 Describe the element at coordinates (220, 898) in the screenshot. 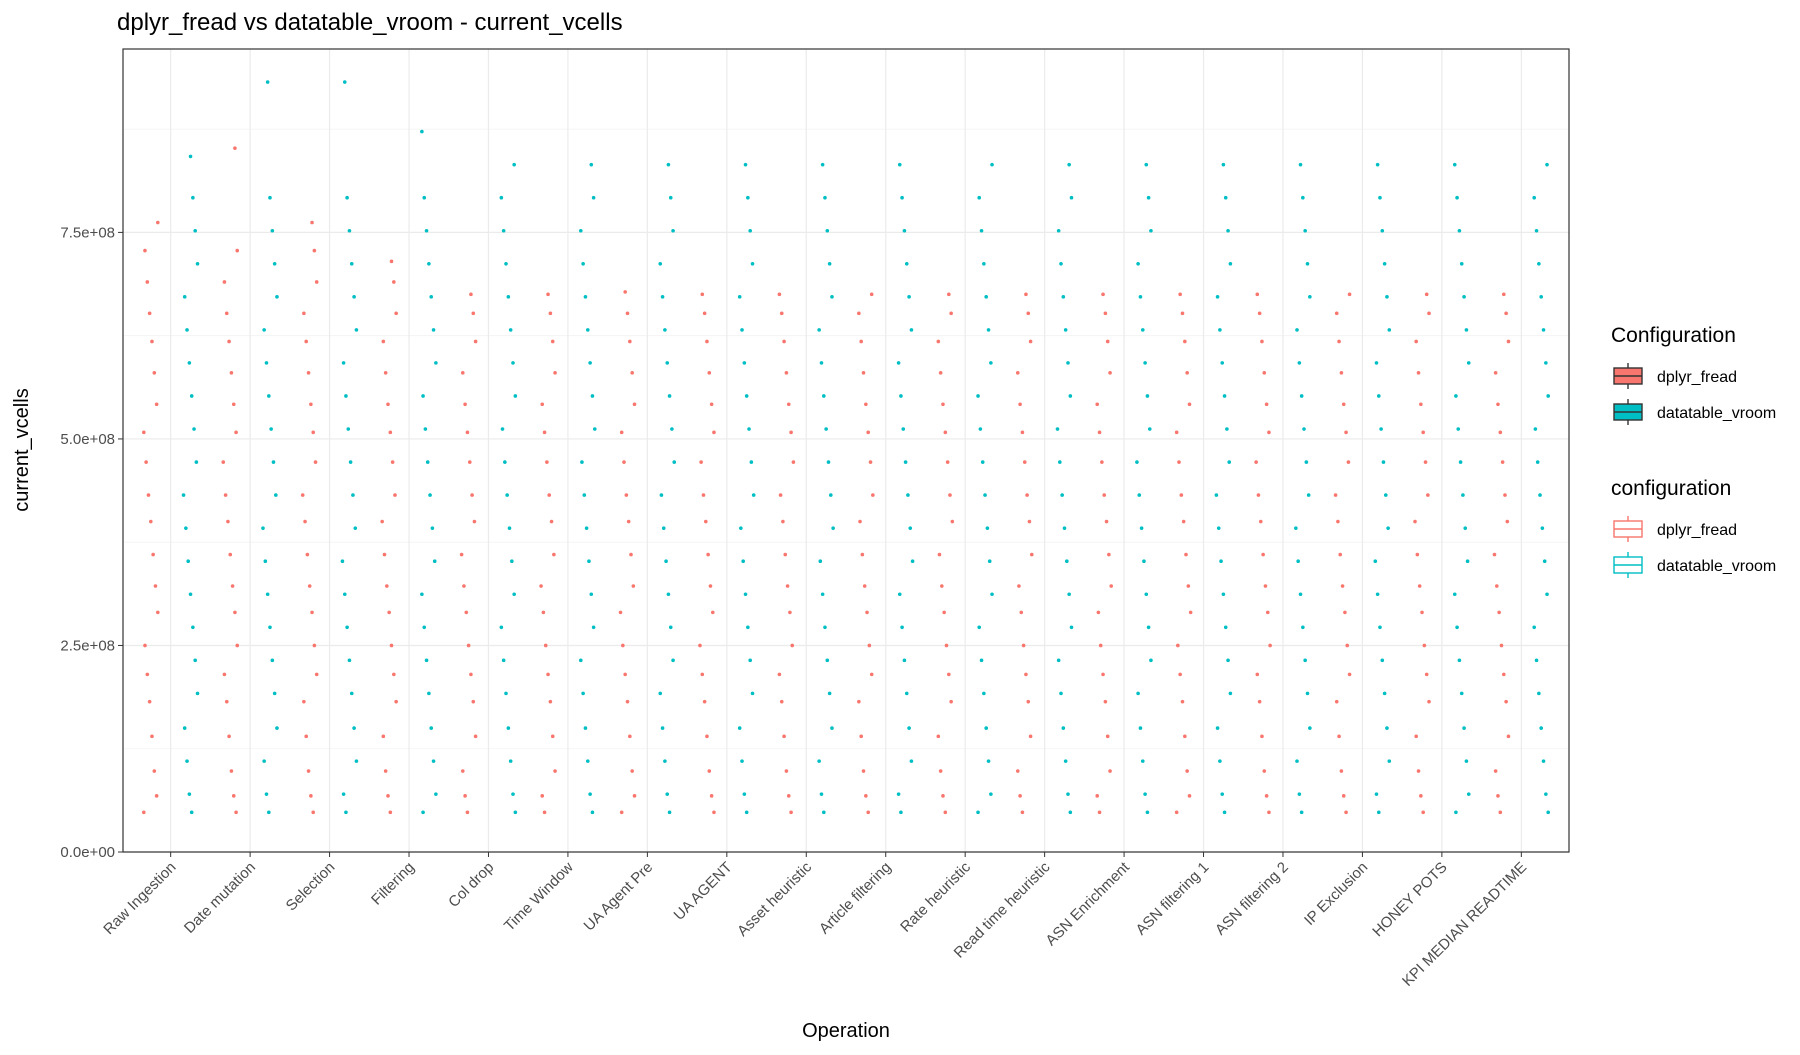

I see `x-tick-label: Date mutation` at that location.